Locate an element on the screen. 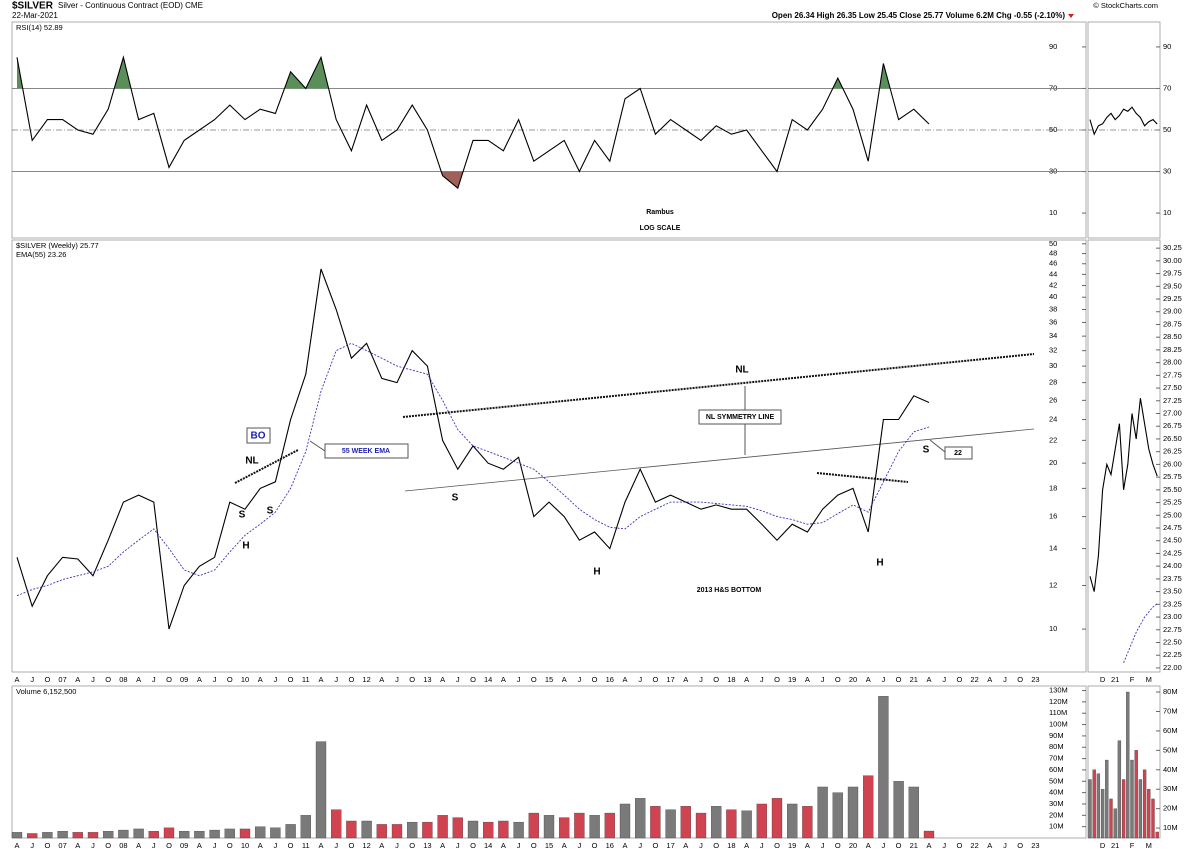  x-tick-label: D is located at coordinates (1103, 679).